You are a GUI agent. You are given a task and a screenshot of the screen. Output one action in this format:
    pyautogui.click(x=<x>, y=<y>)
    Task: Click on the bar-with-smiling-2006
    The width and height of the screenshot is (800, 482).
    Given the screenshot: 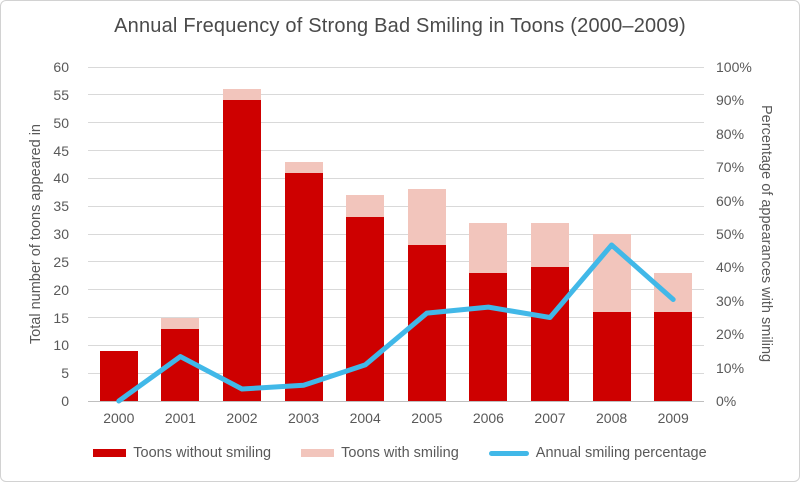 What is the action you would take?
    pyautogui.click(x=488, y=247)
    